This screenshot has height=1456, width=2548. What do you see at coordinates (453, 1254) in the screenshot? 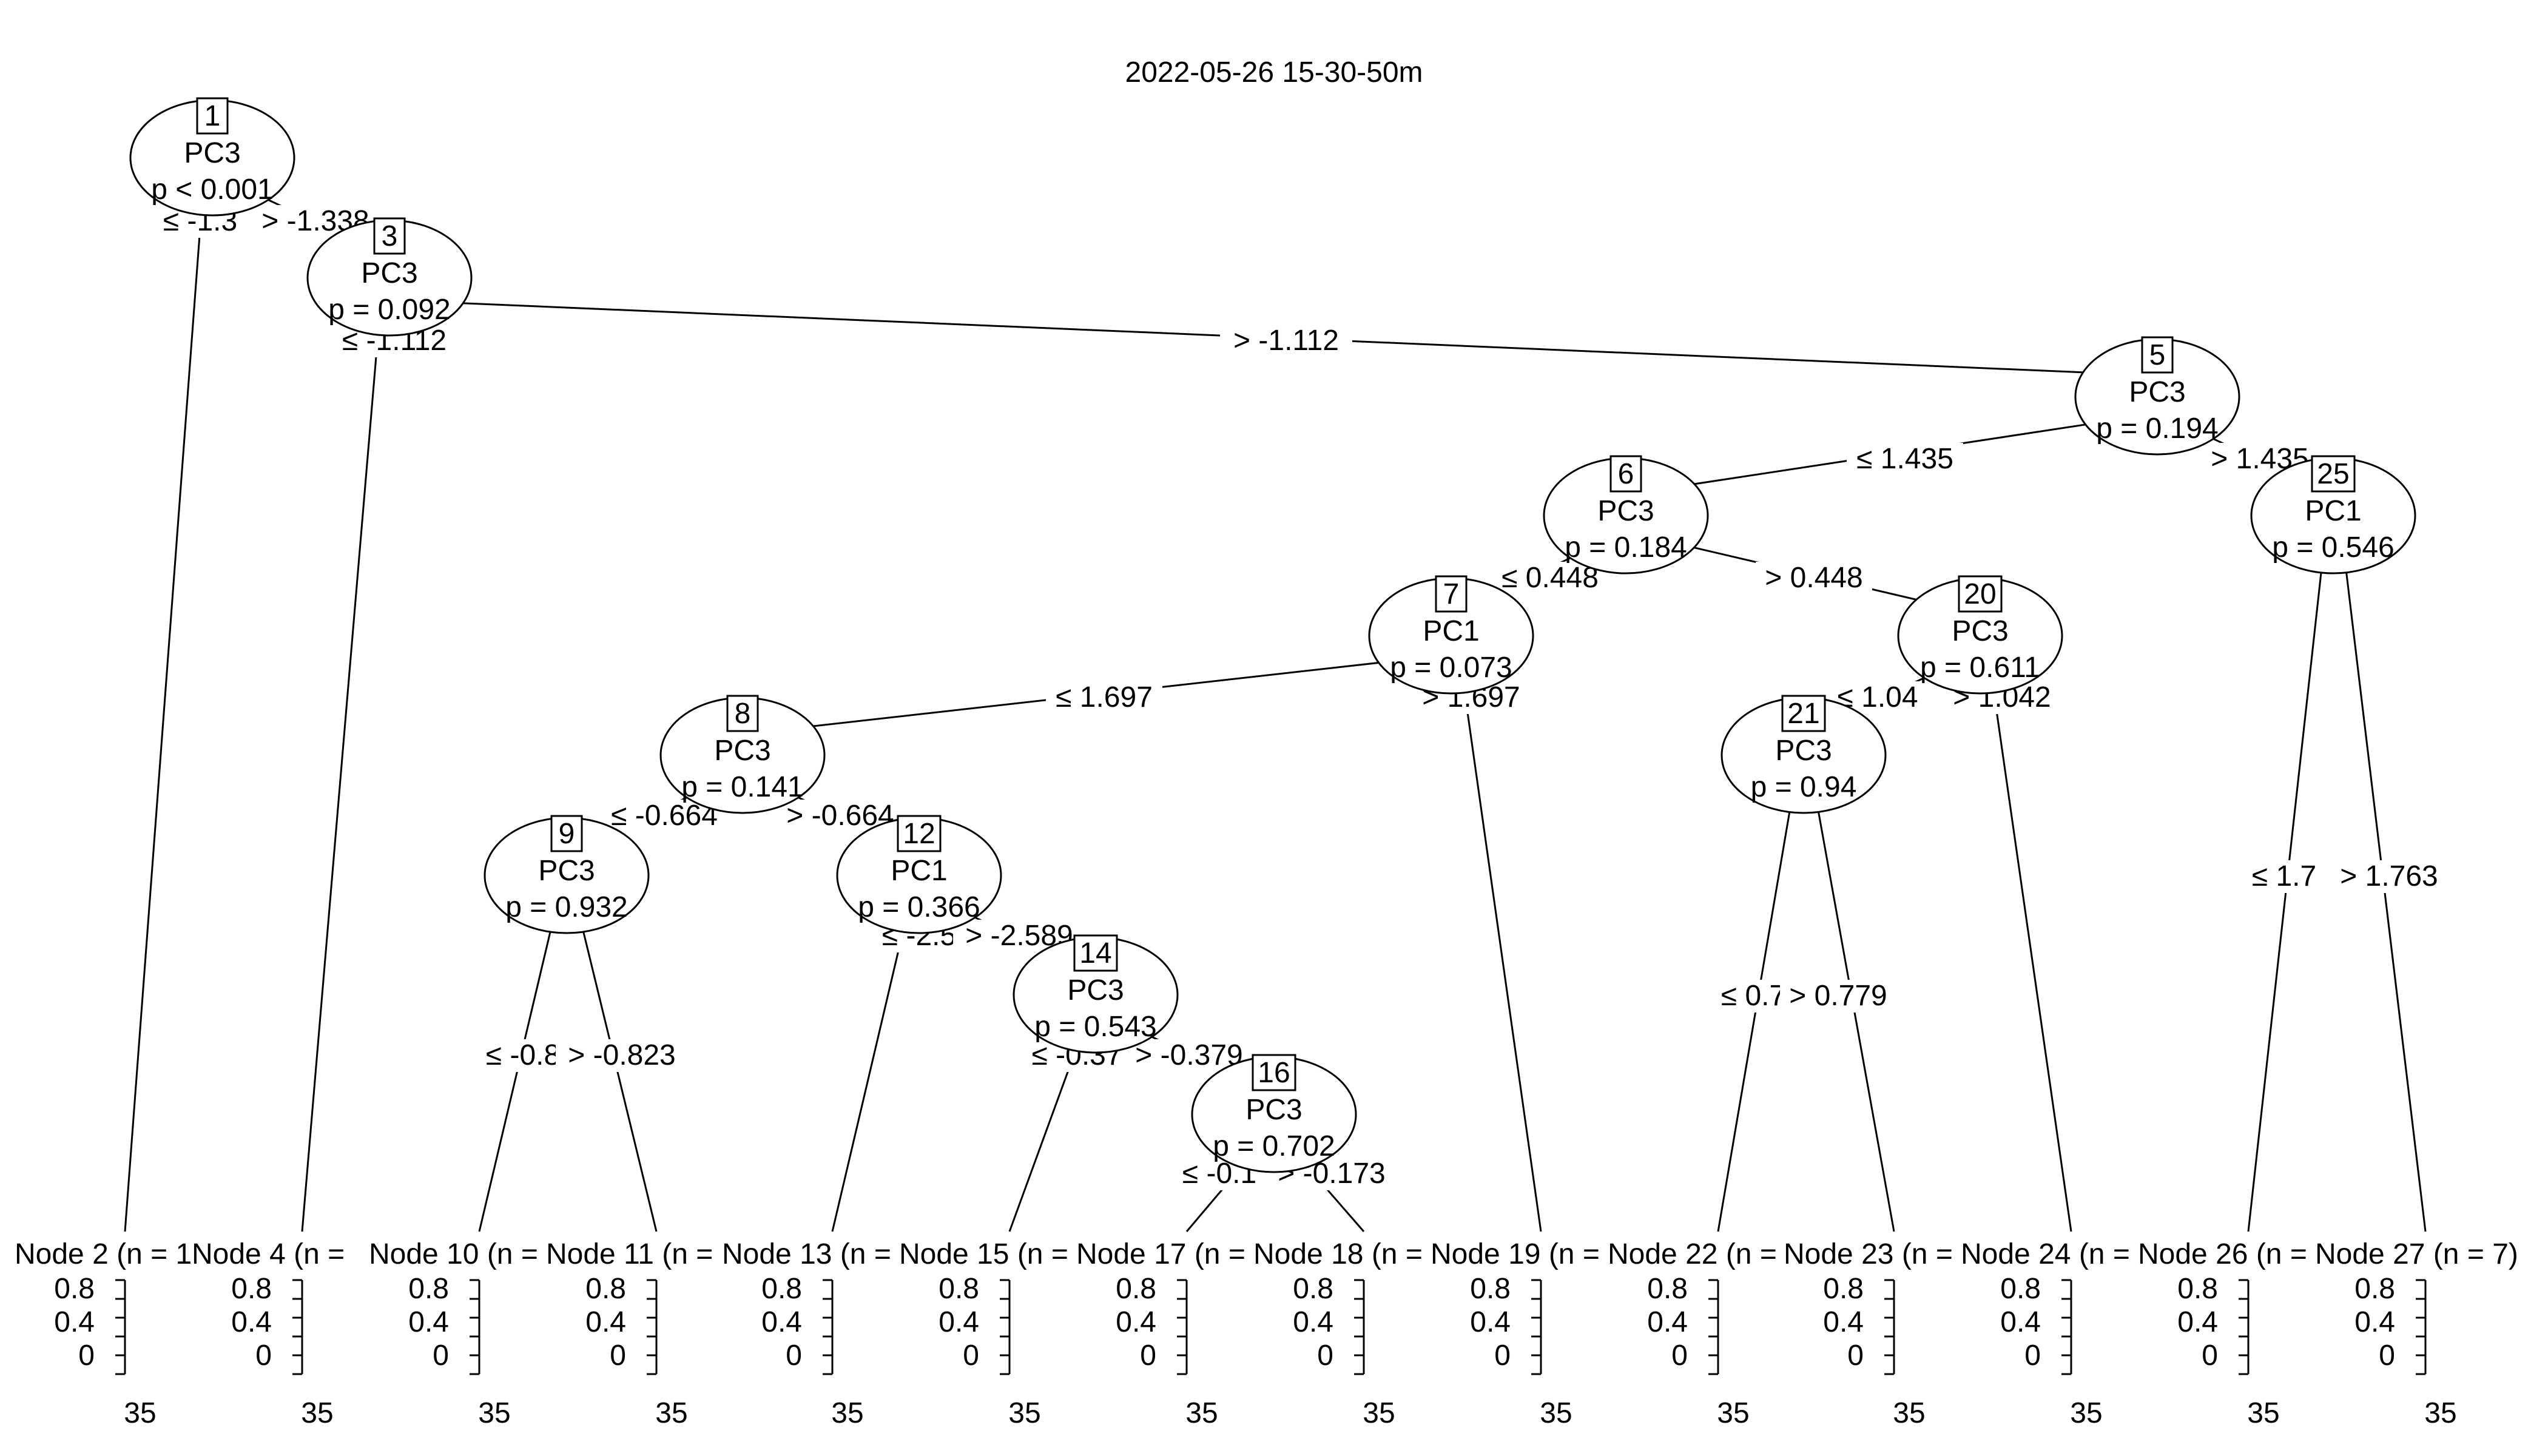
I see `terminal-node-label: Node 10 (n =` at bounding box center [453, 1254].